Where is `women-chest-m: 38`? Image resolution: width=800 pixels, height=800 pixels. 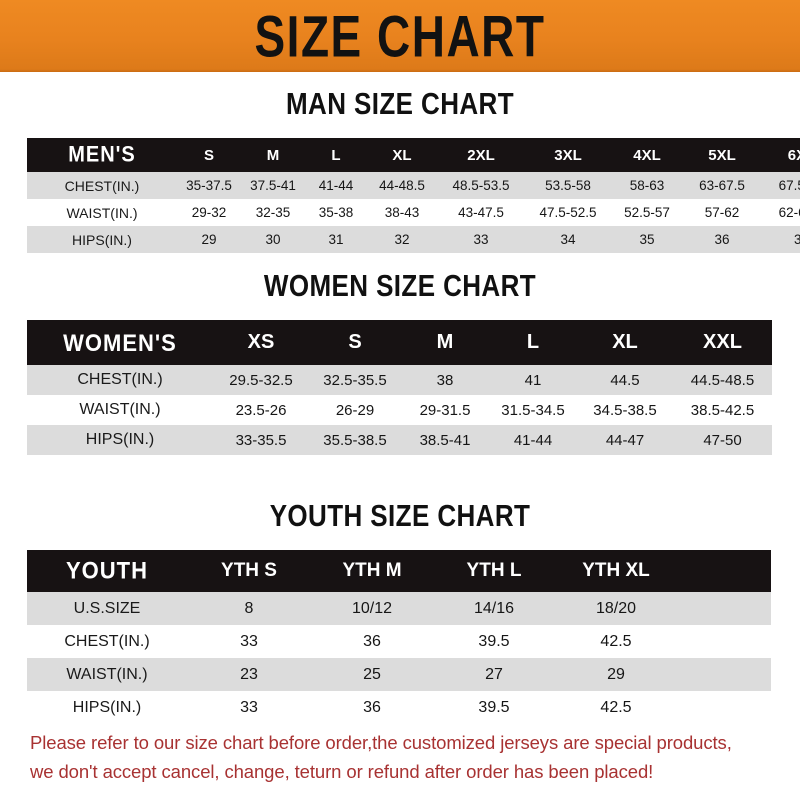
women-chest-m: 38 is located at coordinates (445, 380).